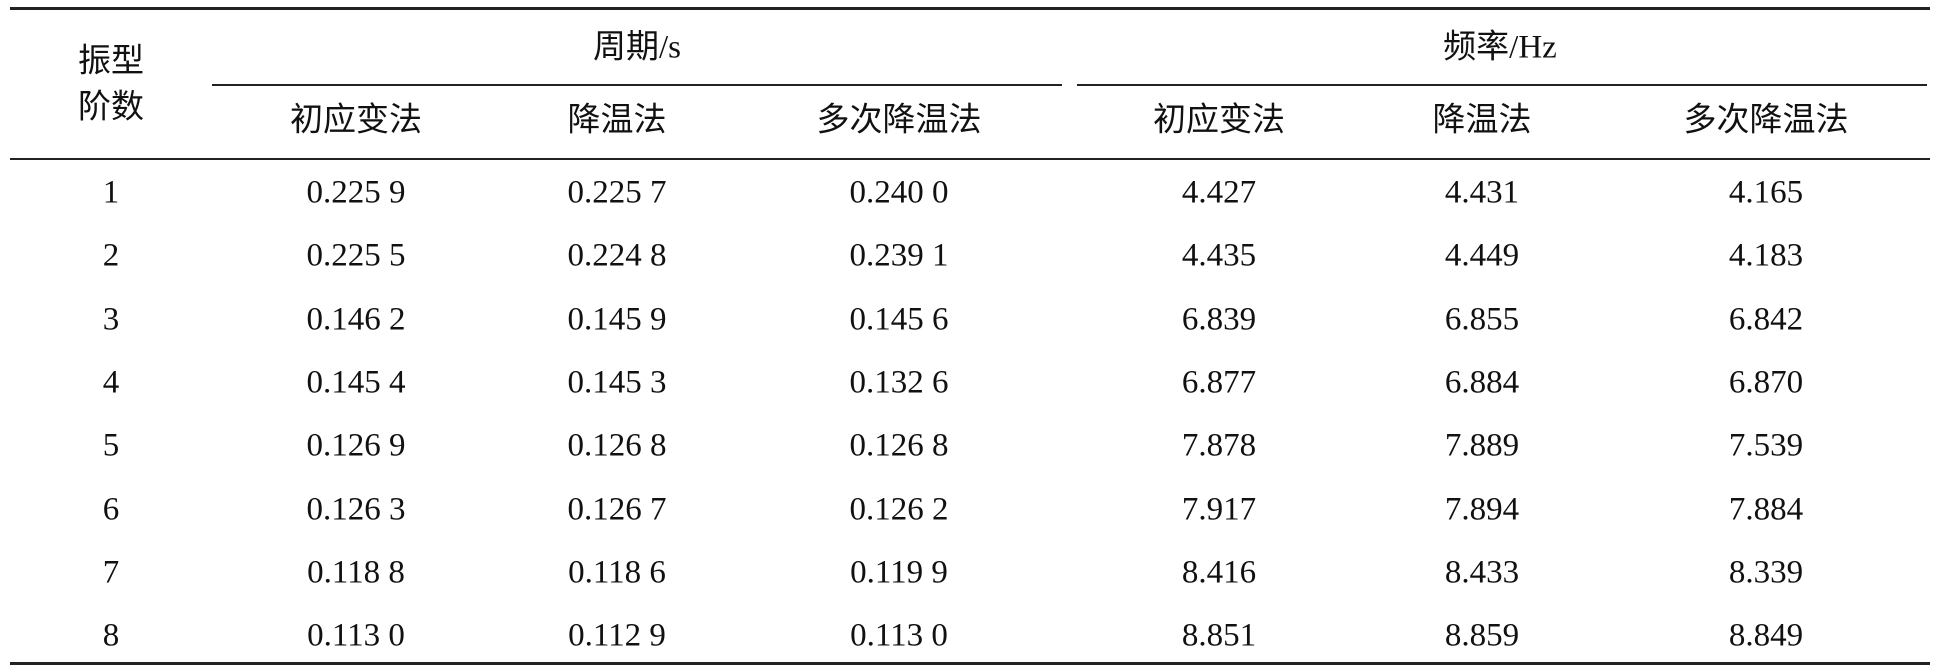 This screenshot has width=1936, height=672. I want to click on value-cell: 4.183, so click(1766, 255).